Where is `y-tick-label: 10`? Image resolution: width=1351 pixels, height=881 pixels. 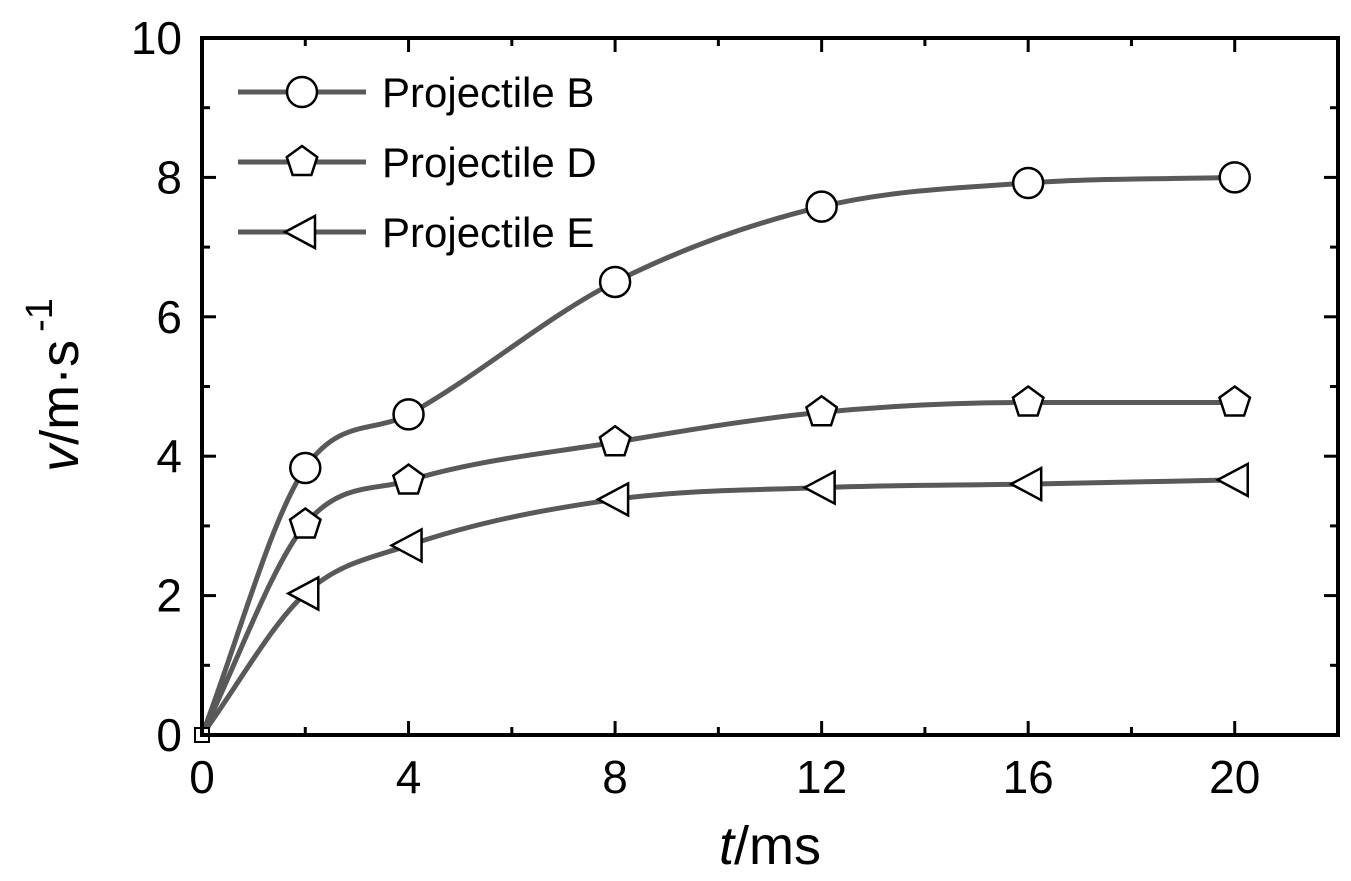
y-tick-label: 10 is located at coordinates (156, 38).